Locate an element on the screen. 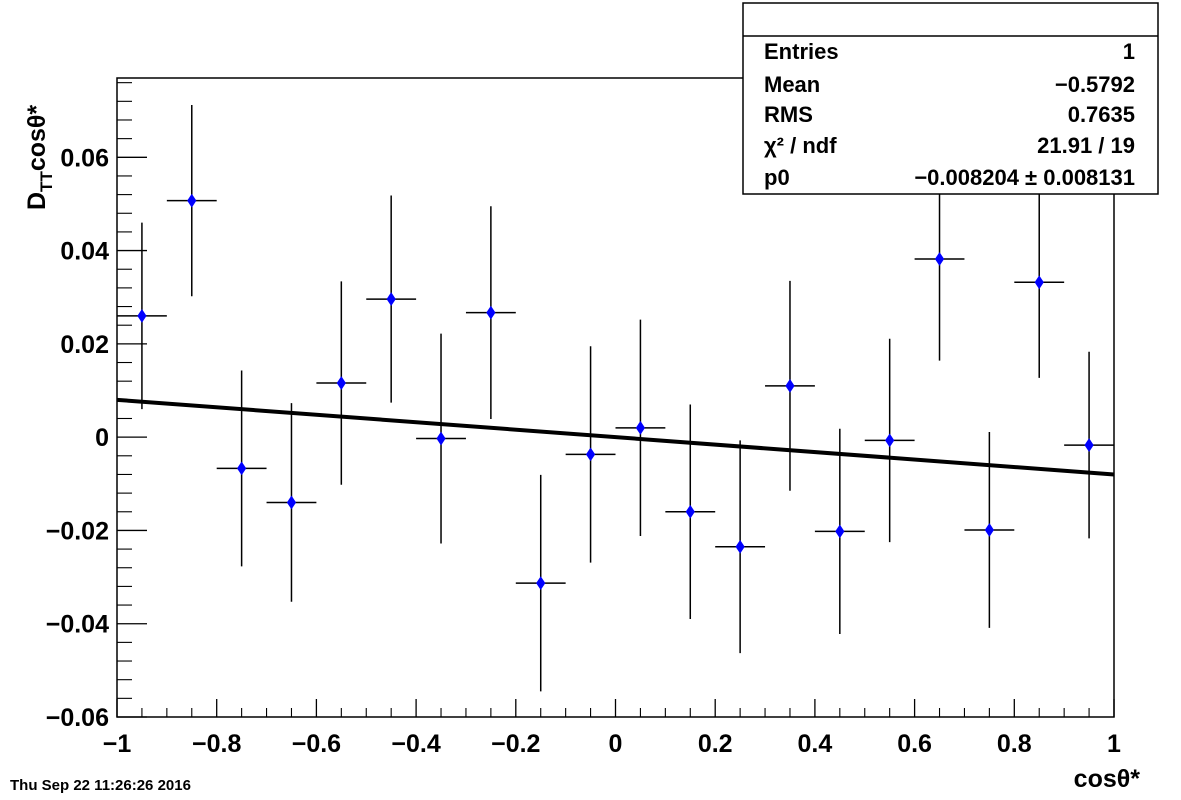 The image size is (1181, 800). y-tick-label: −0.06 is located at coordinates (77, 718).